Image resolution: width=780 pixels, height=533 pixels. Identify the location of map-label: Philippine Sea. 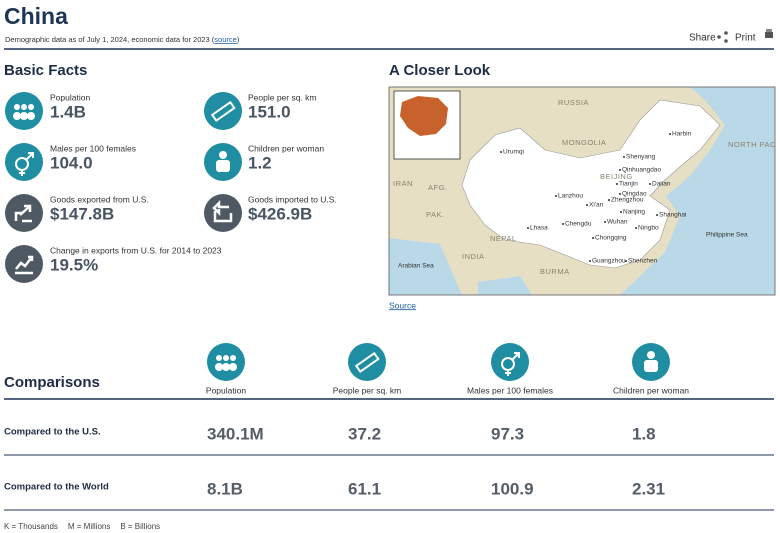
(727, 235).